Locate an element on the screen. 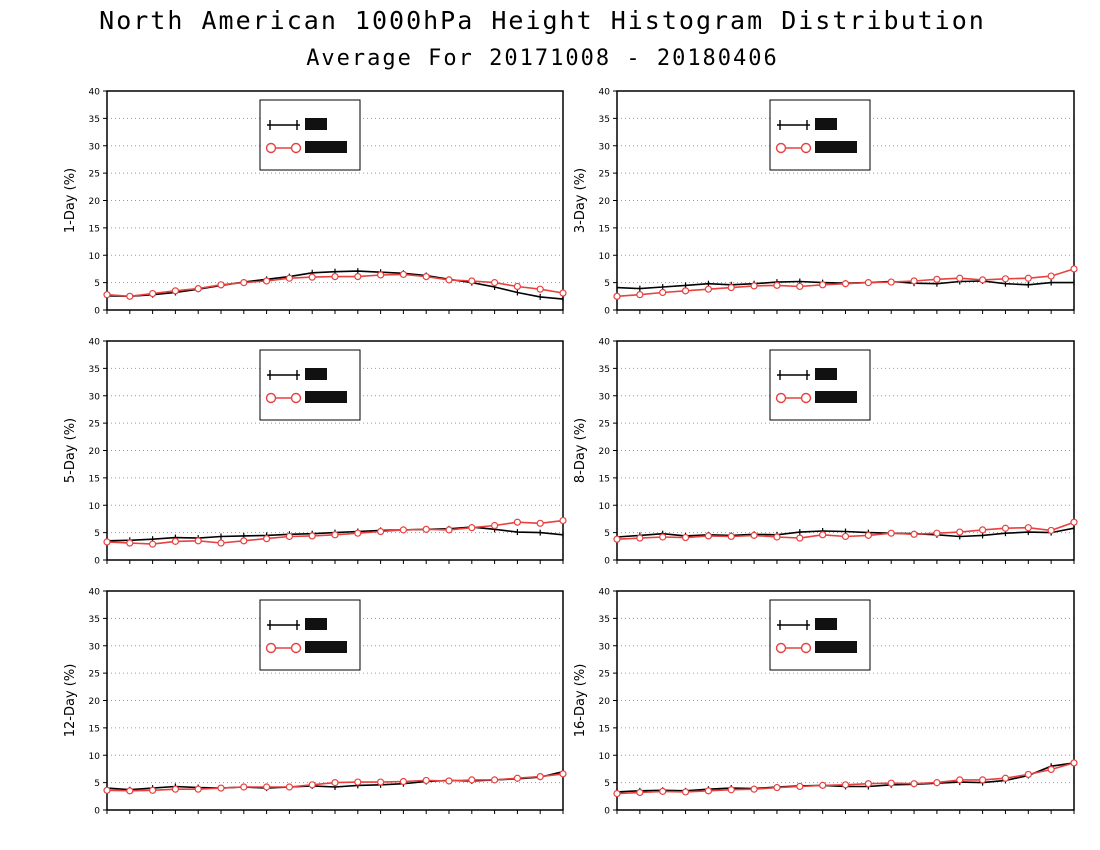 The width and height of the screenshot is (1100, 850). y-axis-label: 3-Day (%) is located at coordinates (580, 200).